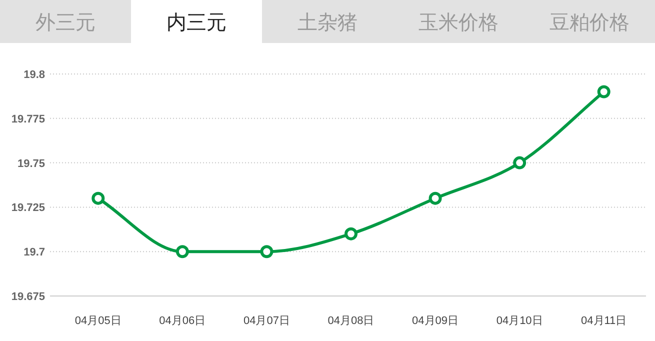  I want to click on chart-title: 内三元, so click(196, 23).